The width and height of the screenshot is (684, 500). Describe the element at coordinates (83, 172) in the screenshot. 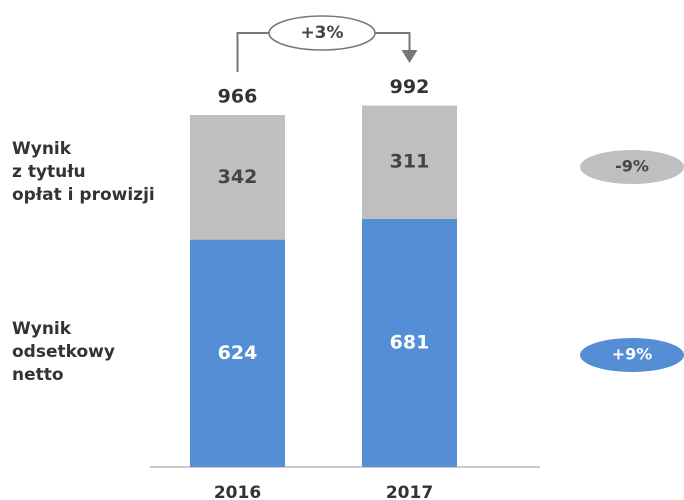

I see `series-label: Wynik z tytułu opłat i prowizji` at that location.